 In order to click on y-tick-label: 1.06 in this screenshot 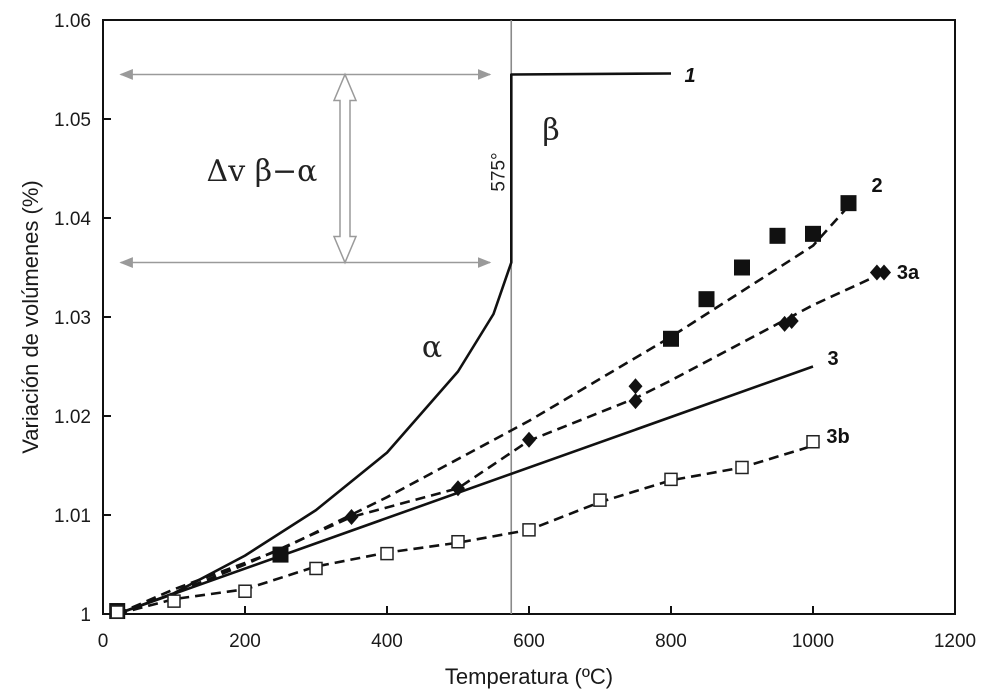, I will do `click(72, 21)`.